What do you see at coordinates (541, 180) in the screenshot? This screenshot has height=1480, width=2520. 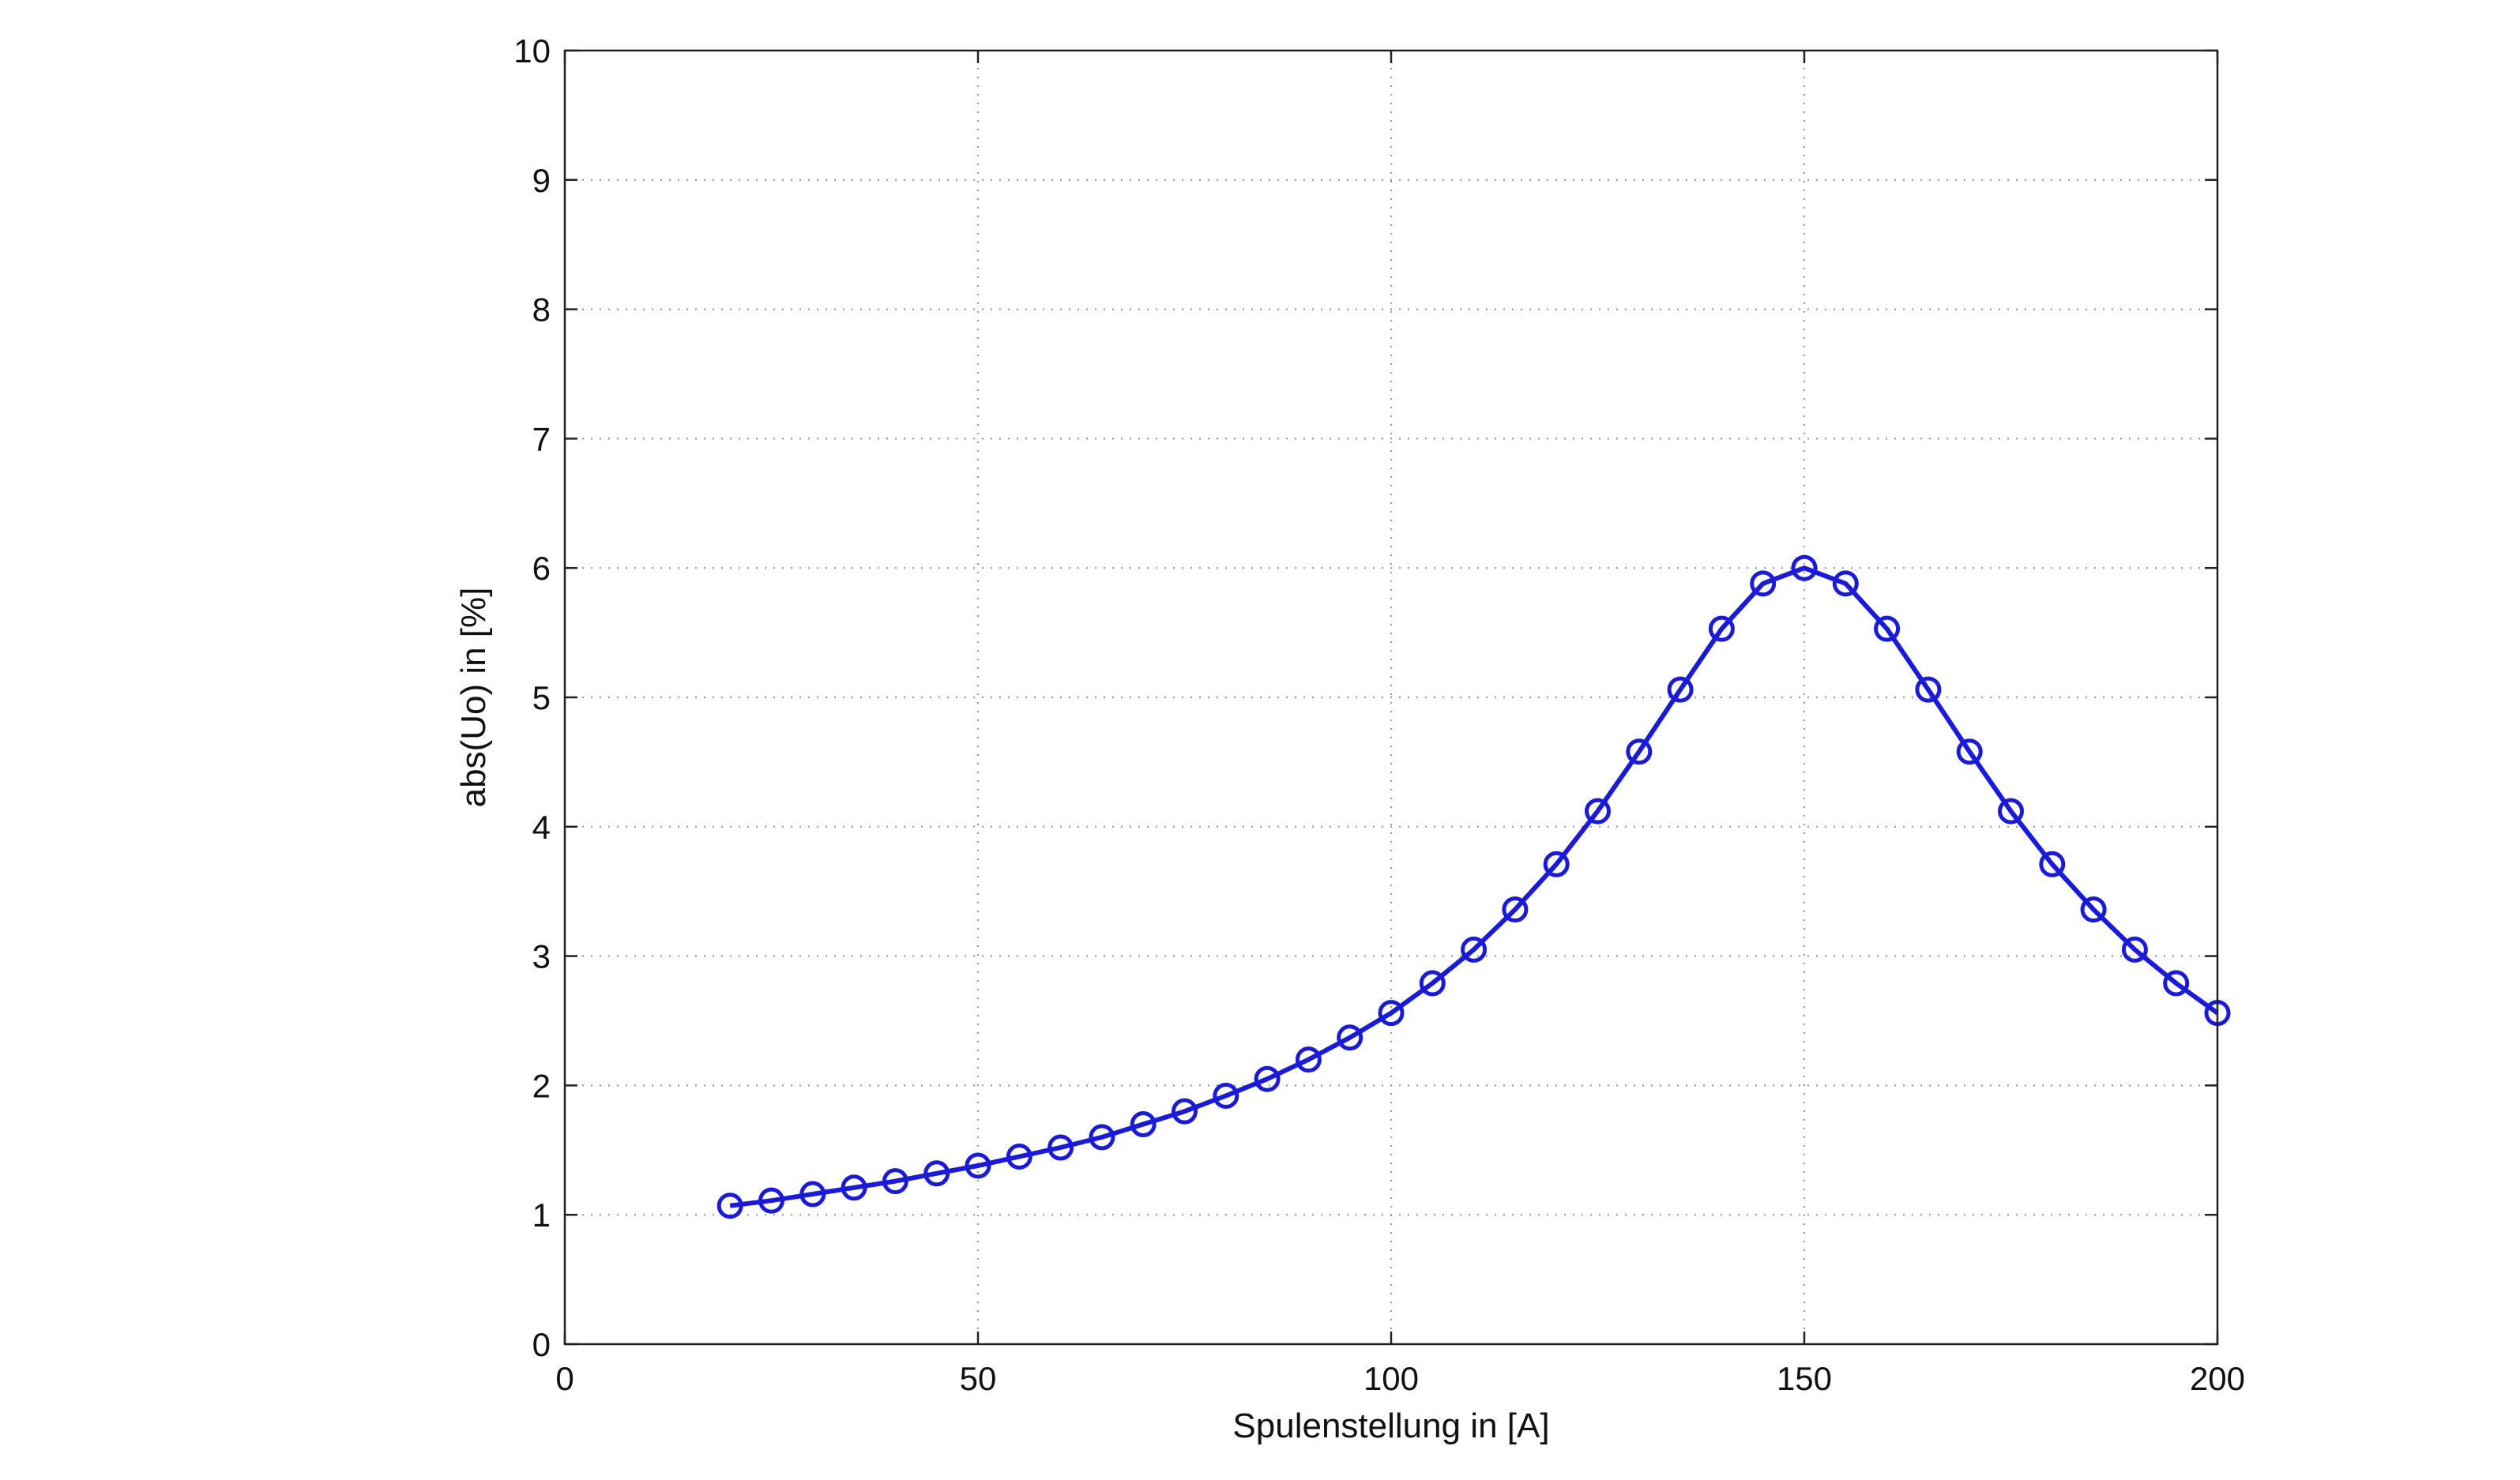 I see `y-tick-label: 9` at bounding box center [541, 180].